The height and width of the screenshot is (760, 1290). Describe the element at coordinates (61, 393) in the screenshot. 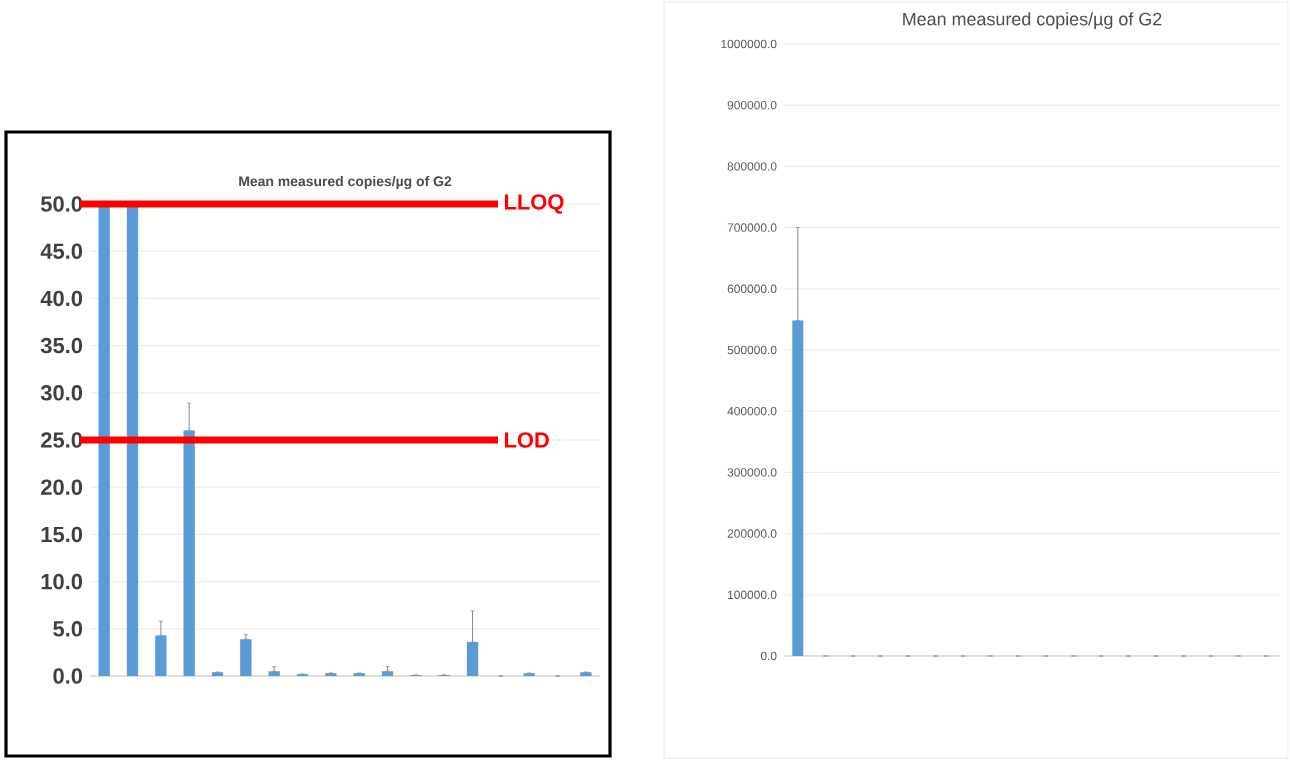

I see `y-tick-label: 30.0` at that location.